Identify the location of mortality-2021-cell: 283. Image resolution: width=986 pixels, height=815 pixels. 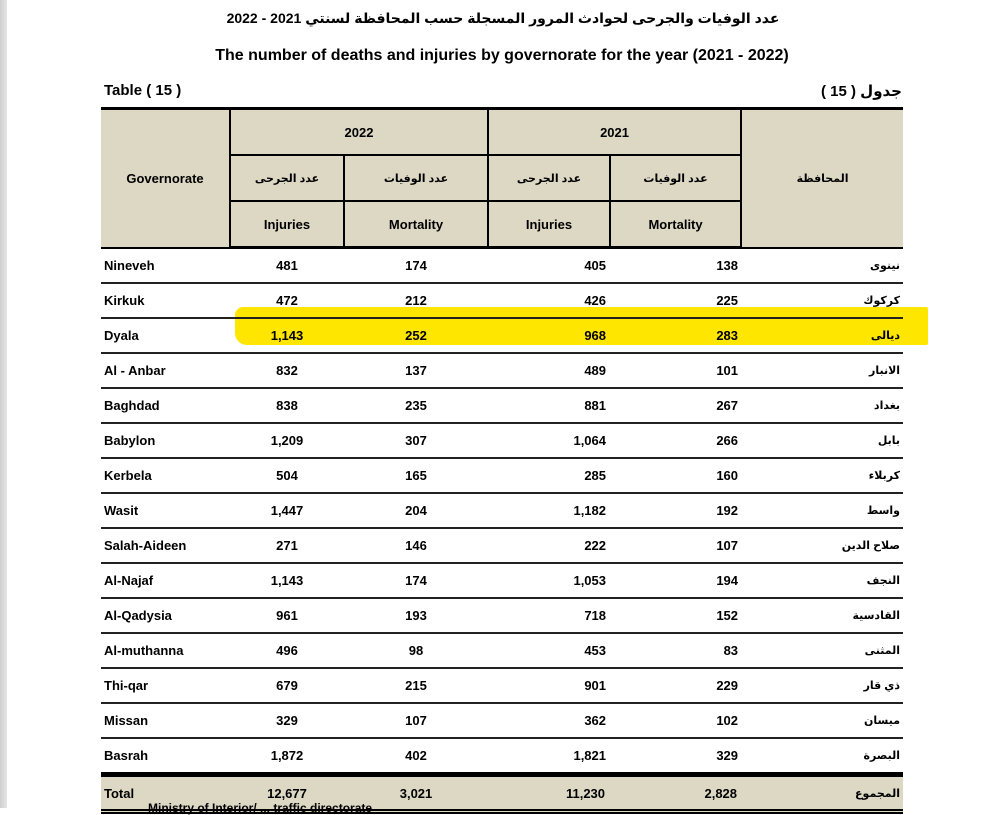
(676, 336).